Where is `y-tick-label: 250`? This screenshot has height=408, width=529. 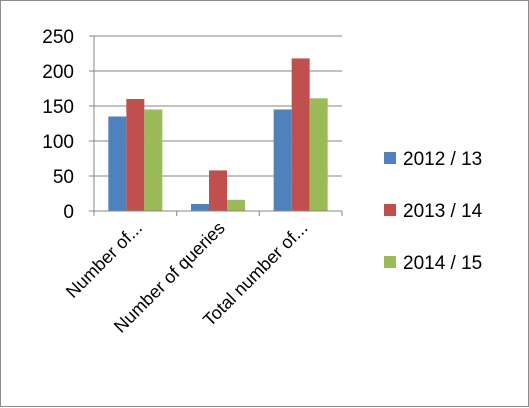
y-tick-label: 250 is located at coordinates (58, 37).